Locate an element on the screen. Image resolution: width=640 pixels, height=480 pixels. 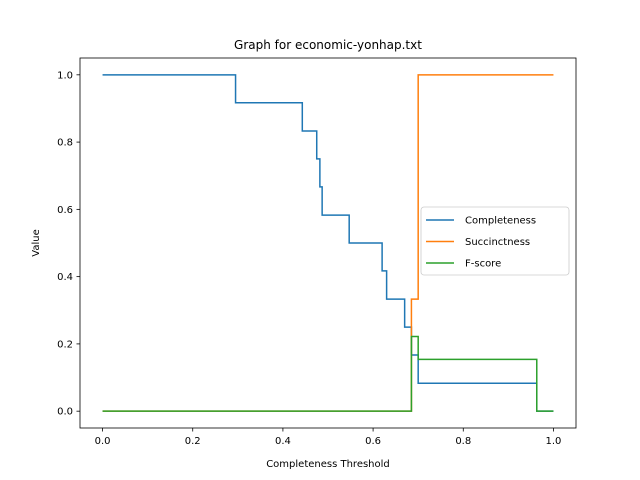
series-line-f-score is located at coordinates (328, 373).